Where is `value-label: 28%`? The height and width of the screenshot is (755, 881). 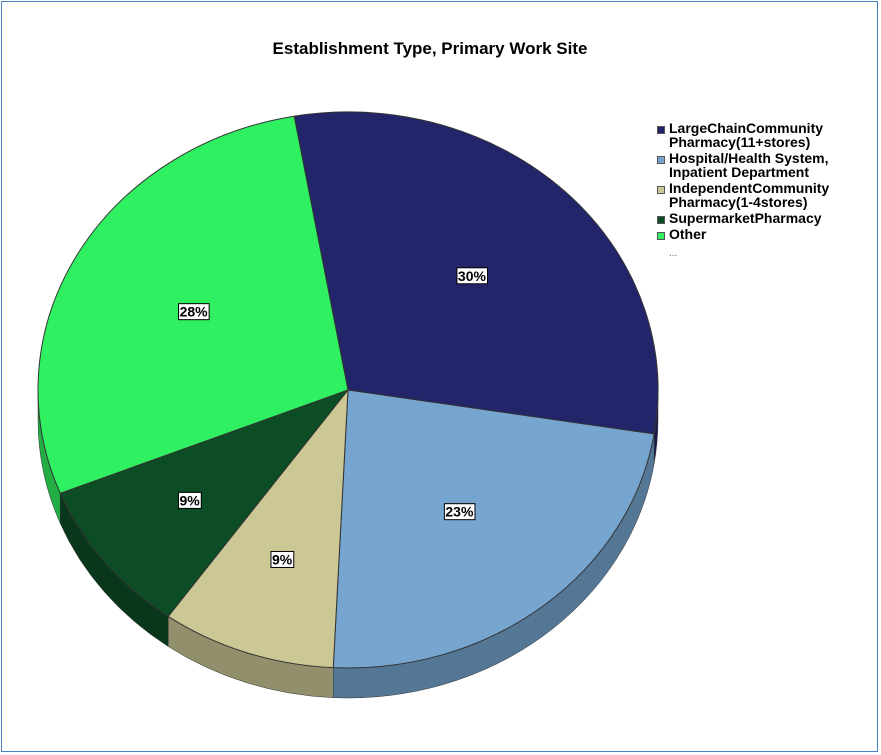
value-label: 28% is located at coordinates (194, 312).